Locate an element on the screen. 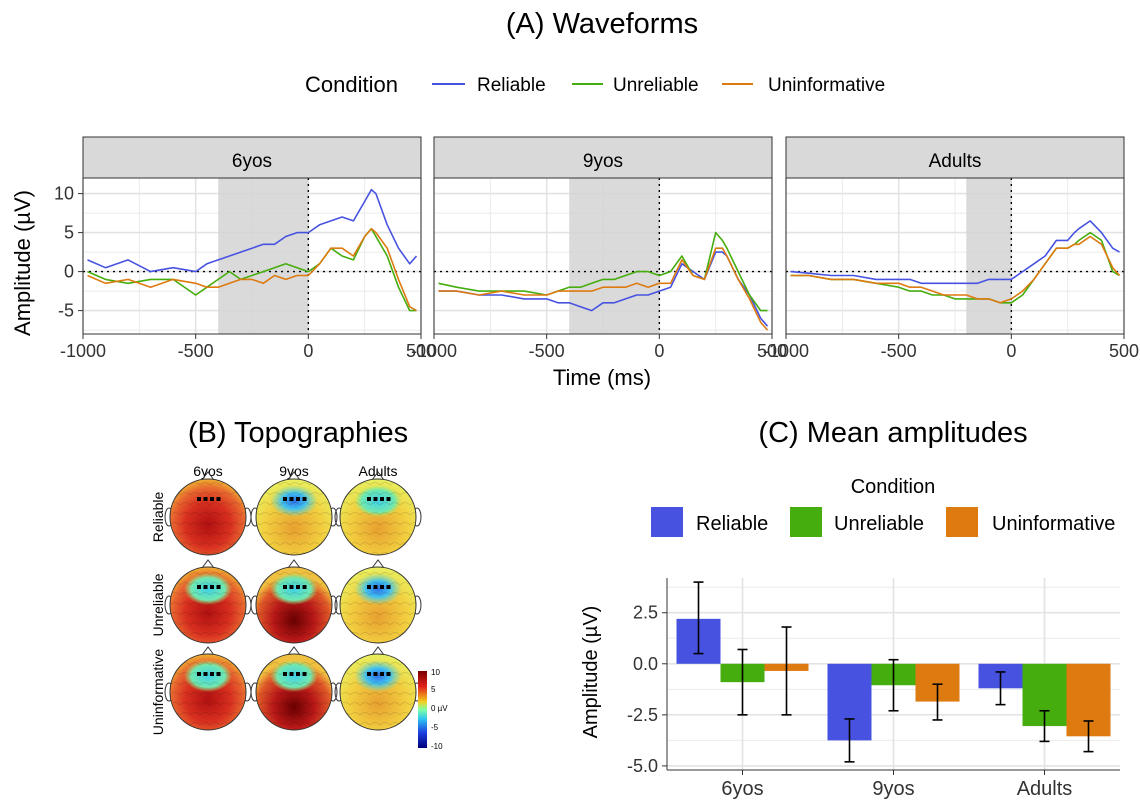  panel-a-title: (A) Waveforms is located at coordinates (602, 24).